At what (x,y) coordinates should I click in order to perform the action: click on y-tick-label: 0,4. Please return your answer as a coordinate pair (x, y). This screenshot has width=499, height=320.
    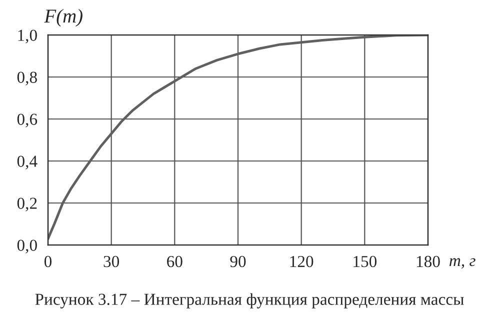
    Looking at the image, I should click on (27, 163).